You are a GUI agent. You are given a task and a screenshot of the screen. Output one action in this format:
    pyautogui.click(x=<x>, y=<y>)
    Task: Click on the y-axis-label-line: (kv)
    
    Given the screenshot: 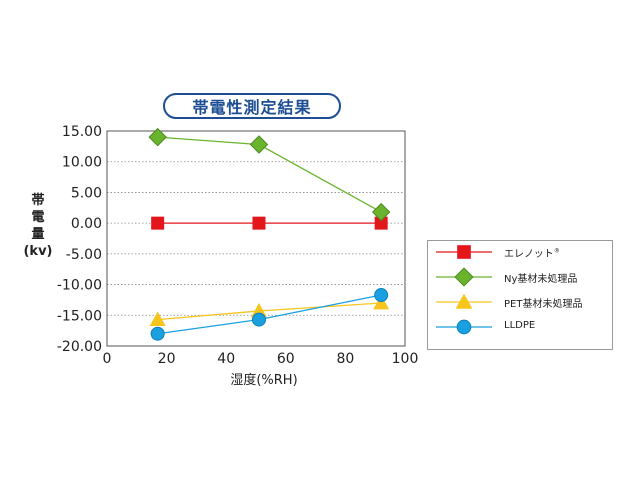 What is the action you would take?
    pyautogui.click(x=38, y=251)
    